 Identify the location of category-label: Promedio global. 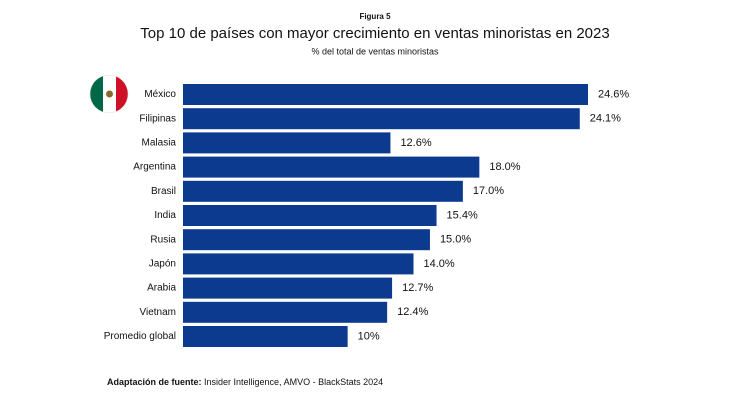
(140, 336).